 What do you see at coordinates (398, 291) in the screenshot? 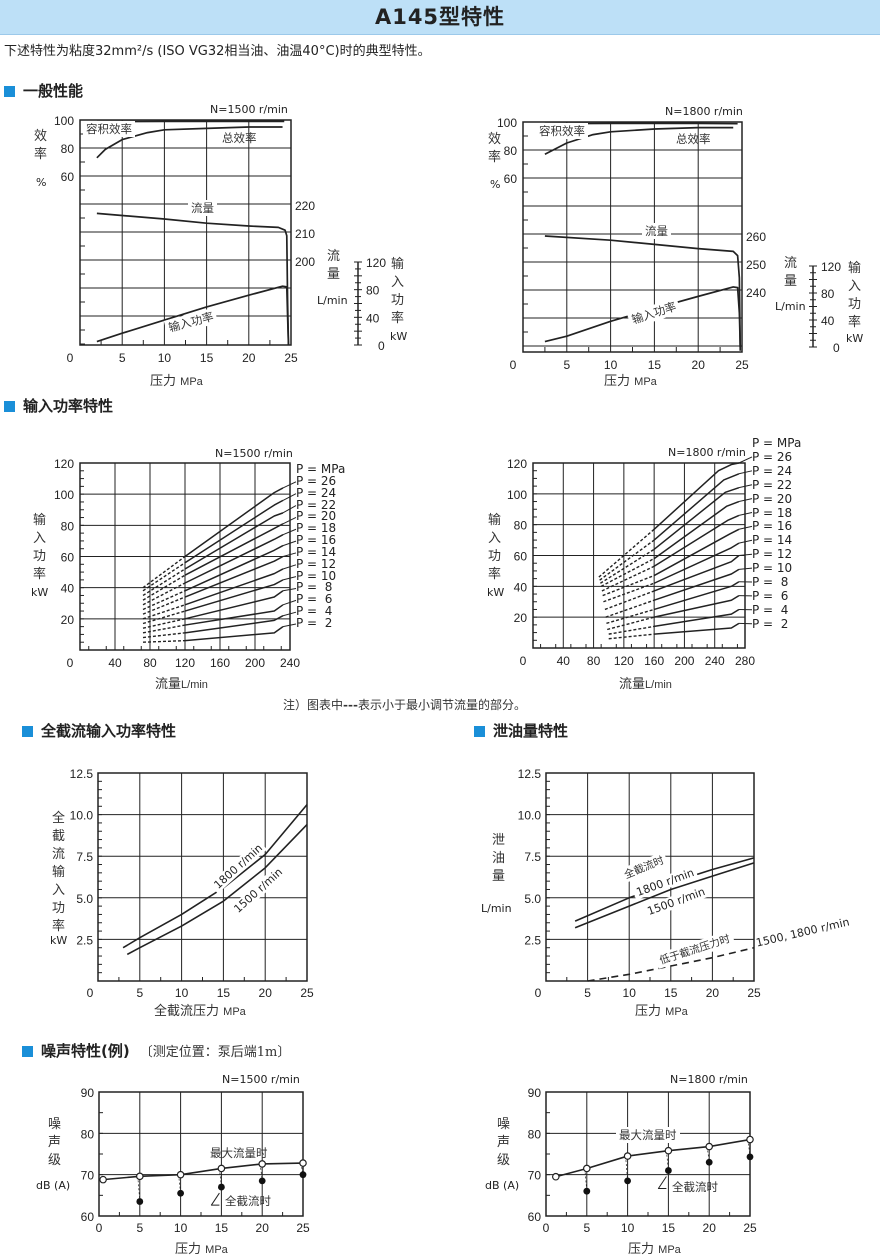
I see `power-axis-label: 输入功率` at bounding box center [398, 291].